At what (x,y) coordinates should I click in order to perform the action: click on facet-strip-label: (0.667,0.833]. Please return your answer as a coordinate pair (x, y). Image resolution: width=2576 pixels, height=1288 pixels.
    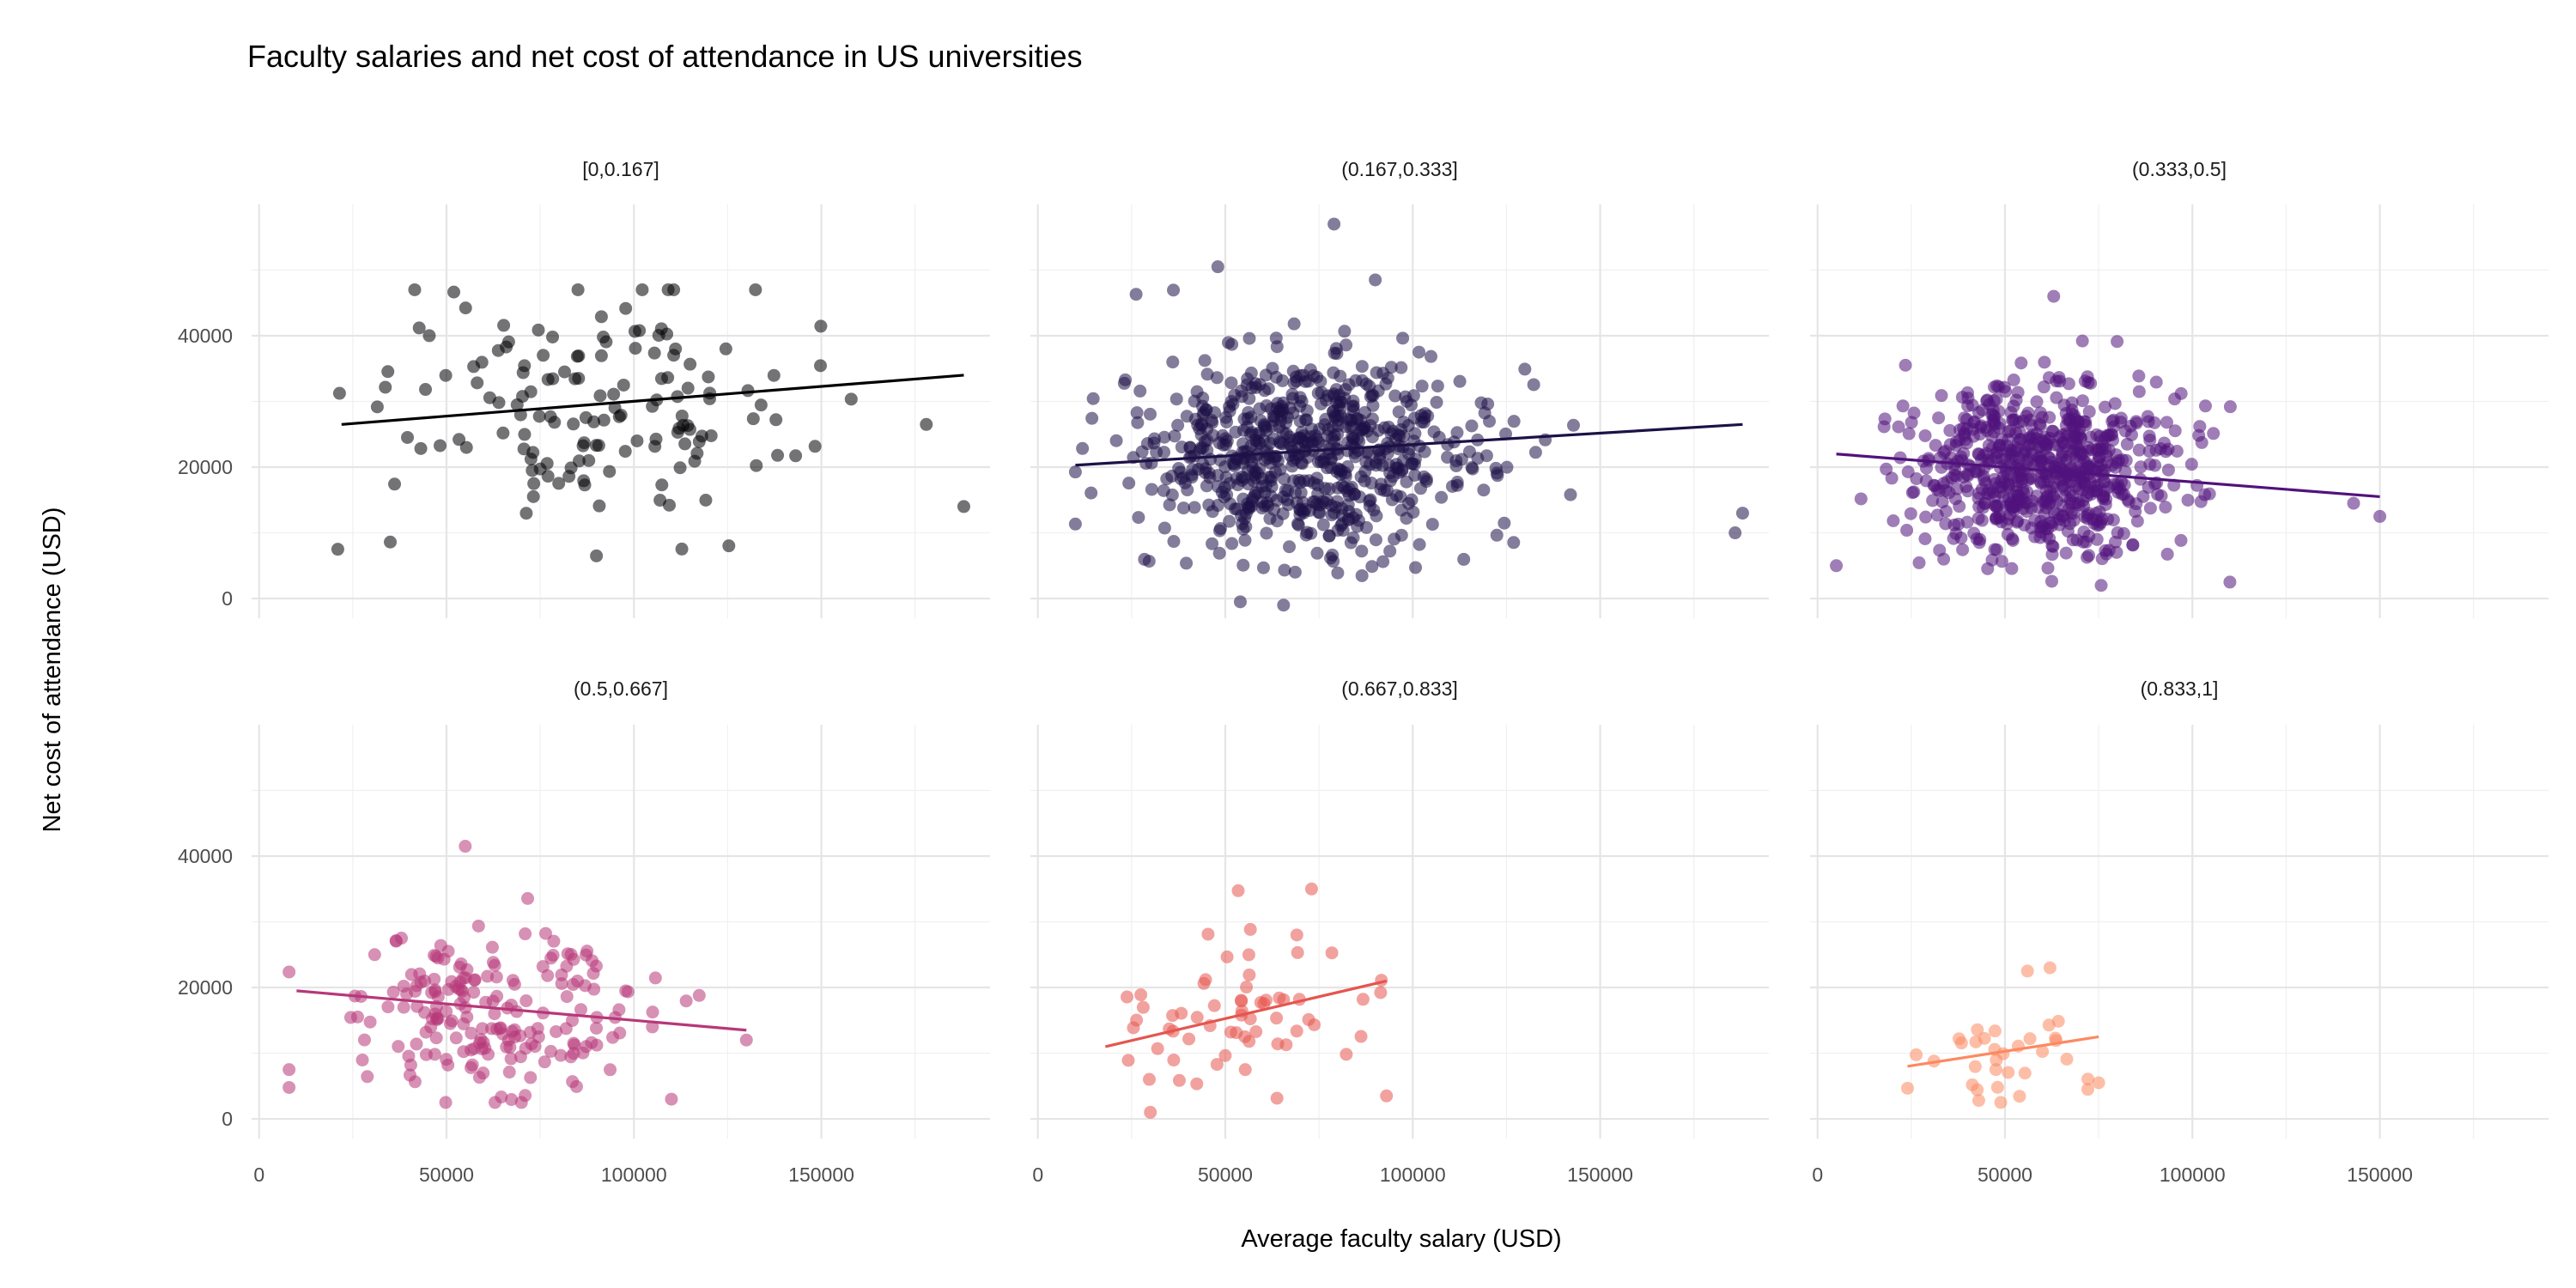
    Looking at the image, I should click on (1400, 689).